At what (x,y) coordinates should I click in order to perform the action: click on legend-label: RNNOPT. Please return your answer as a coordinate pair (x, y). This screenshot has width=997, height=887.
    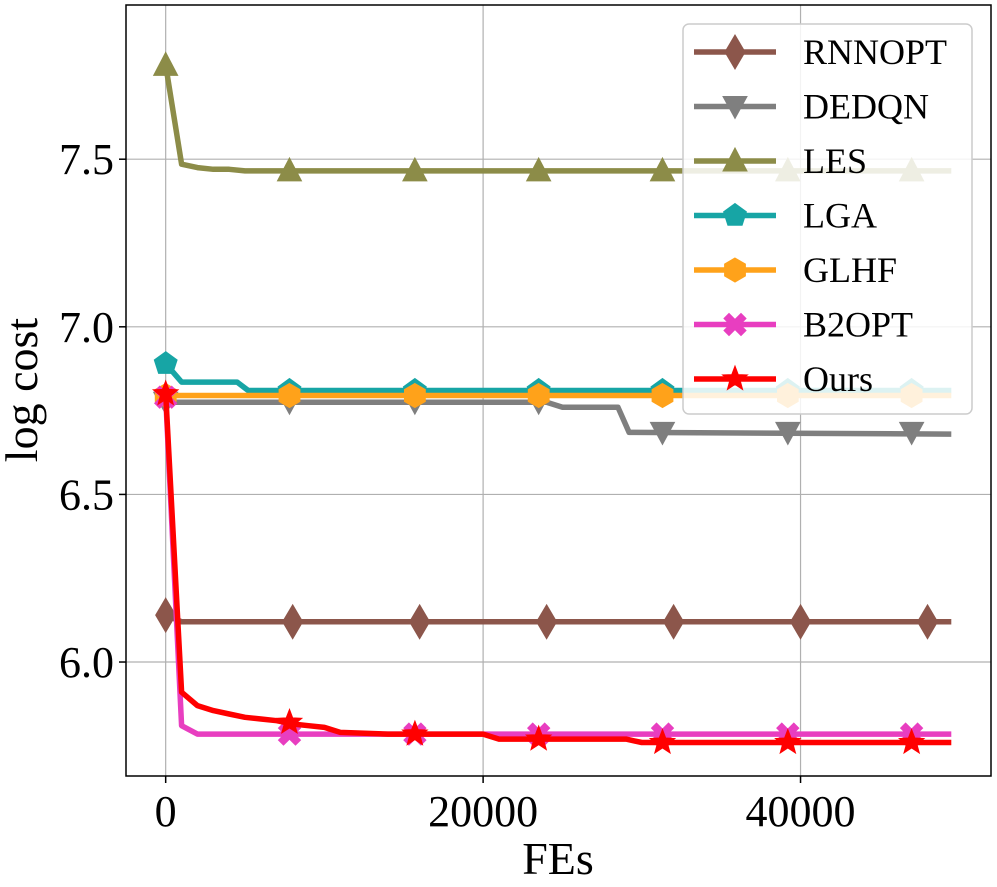
    Looking at the image, I should click on (875, 52).